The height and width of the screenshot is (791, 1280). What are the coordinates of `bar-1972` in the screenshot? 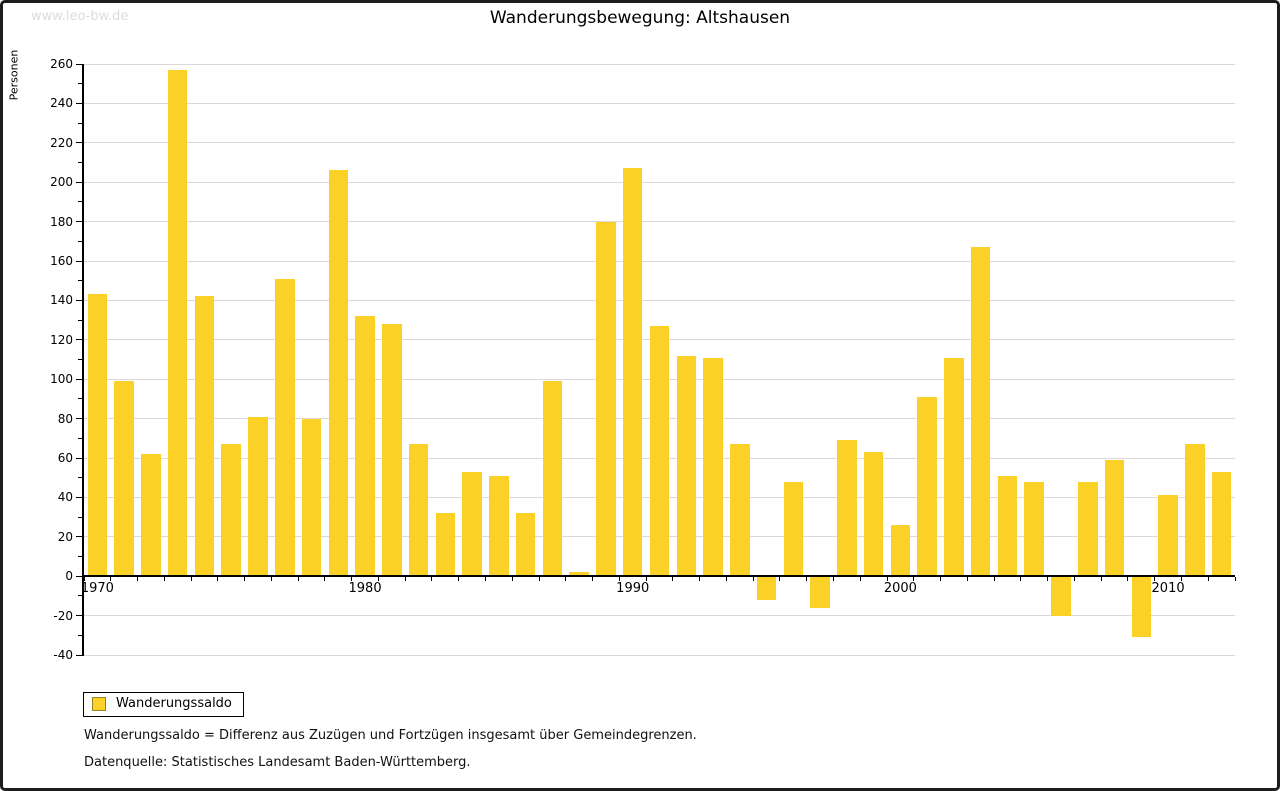 It's located at (151, 515).